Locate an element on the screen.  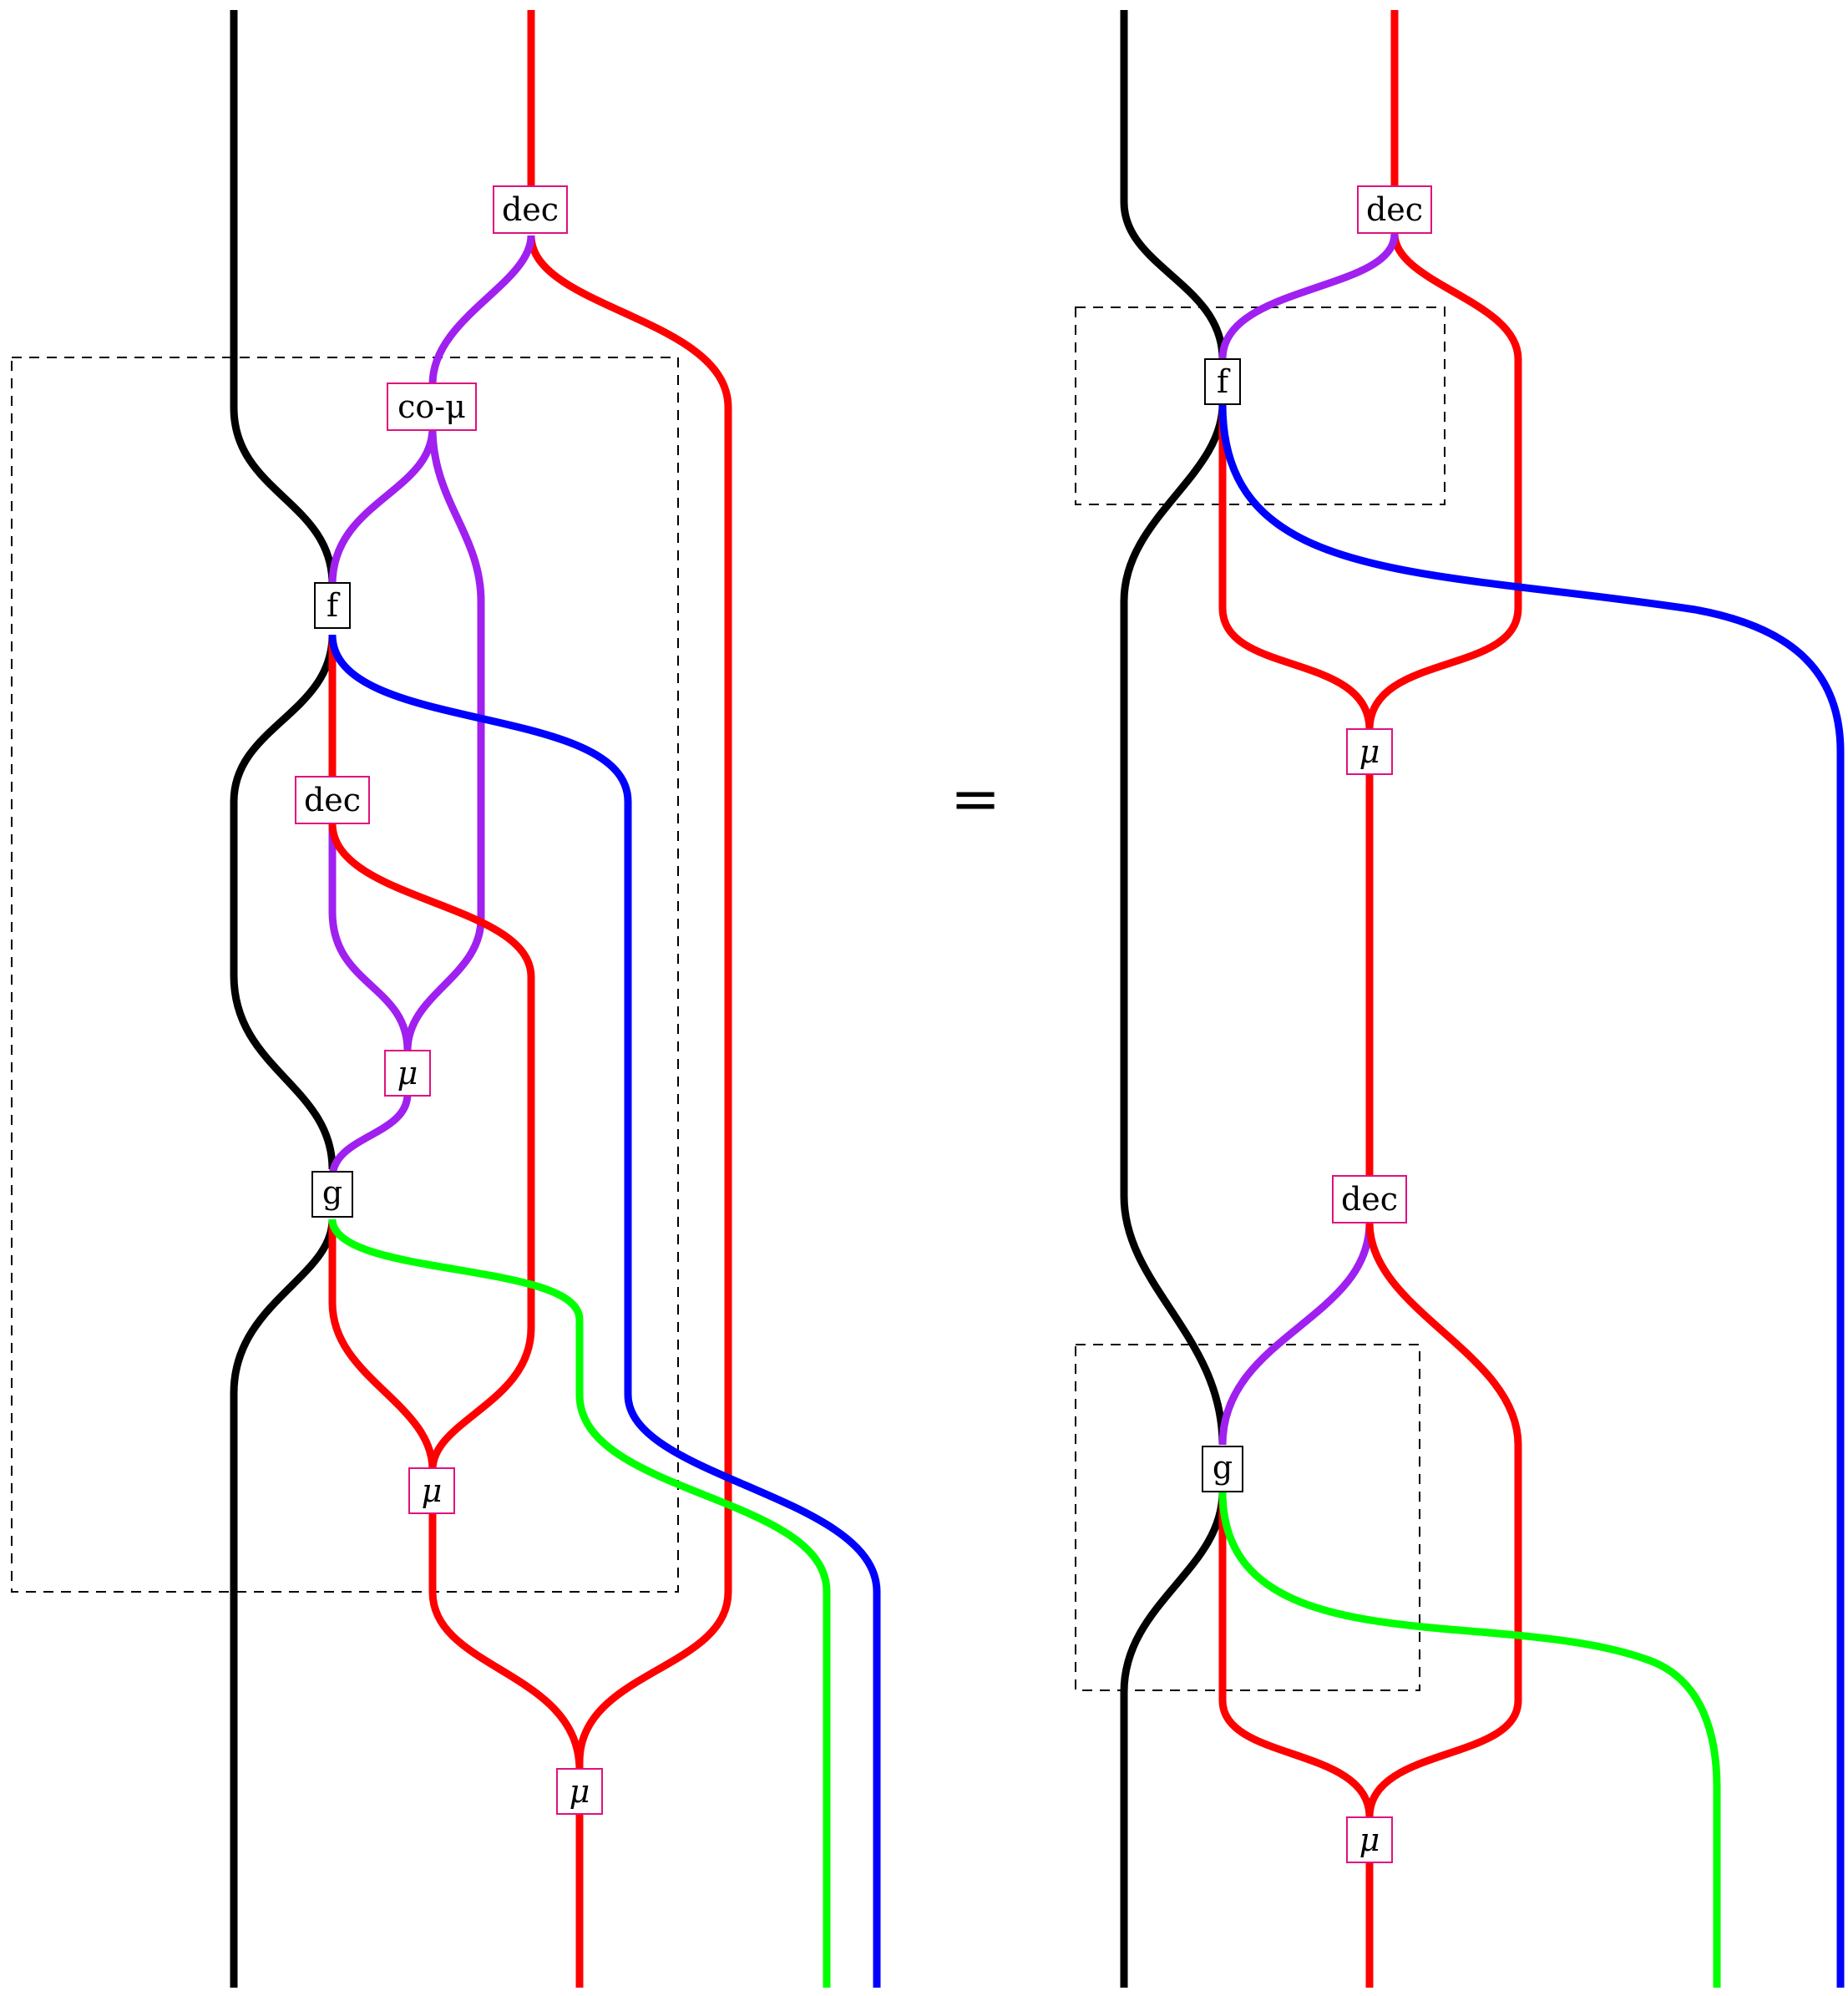
right-node-f: f is located at coordinates (1222, 381).